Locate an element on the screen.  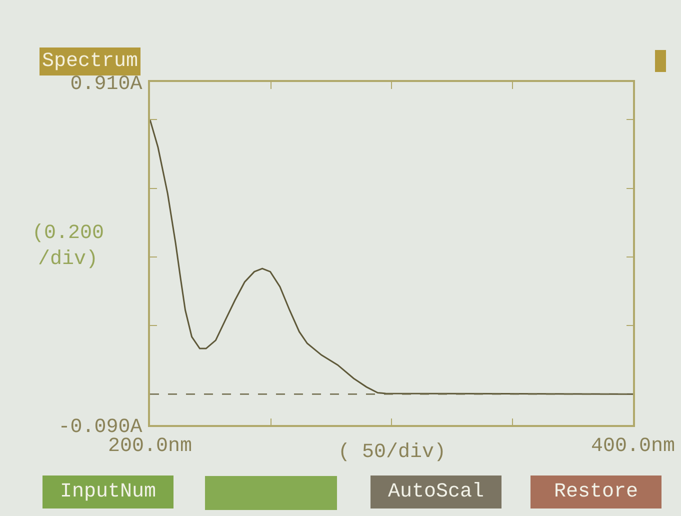
text: AutoScal is located at coordinates (436, 492).